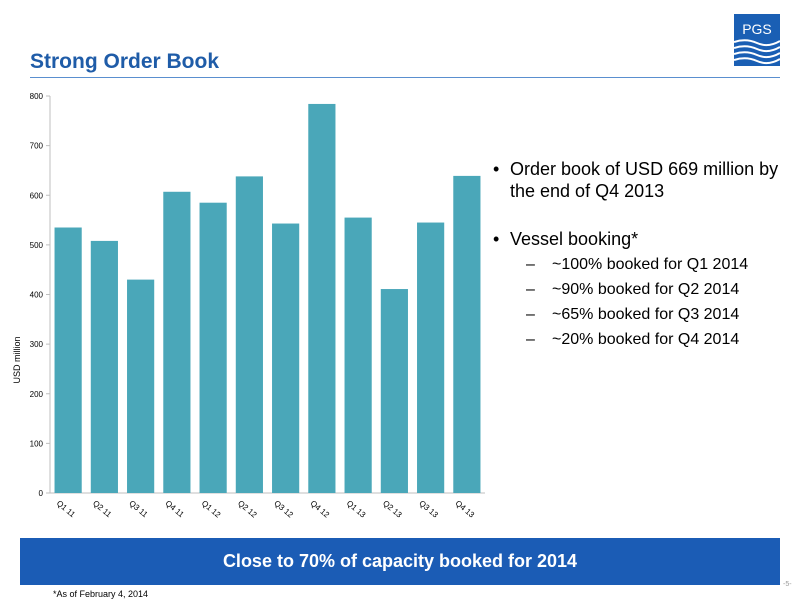 The image size is (800, 600). What do you see at coordinates (37, 443) in the screenshot?
I see `y-tick-label: 100` at bounding box center [37, 443].